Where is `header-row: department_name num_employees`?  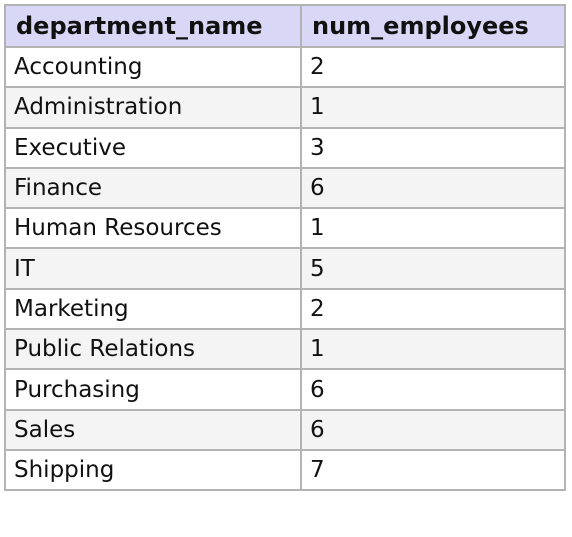
header-row: department_name num_employees is located at coordinates (285, 26).